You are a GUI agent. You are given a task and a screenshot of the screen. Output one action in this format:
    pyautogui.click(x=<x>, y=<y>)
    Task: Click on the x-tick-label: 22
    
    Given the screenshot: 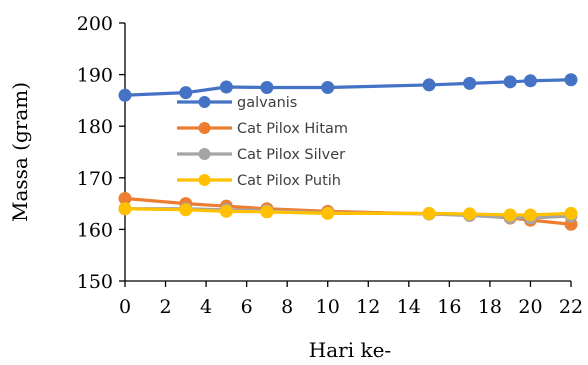 What is the action you would take?
    pyautogui.click(x=571, y=307)
    